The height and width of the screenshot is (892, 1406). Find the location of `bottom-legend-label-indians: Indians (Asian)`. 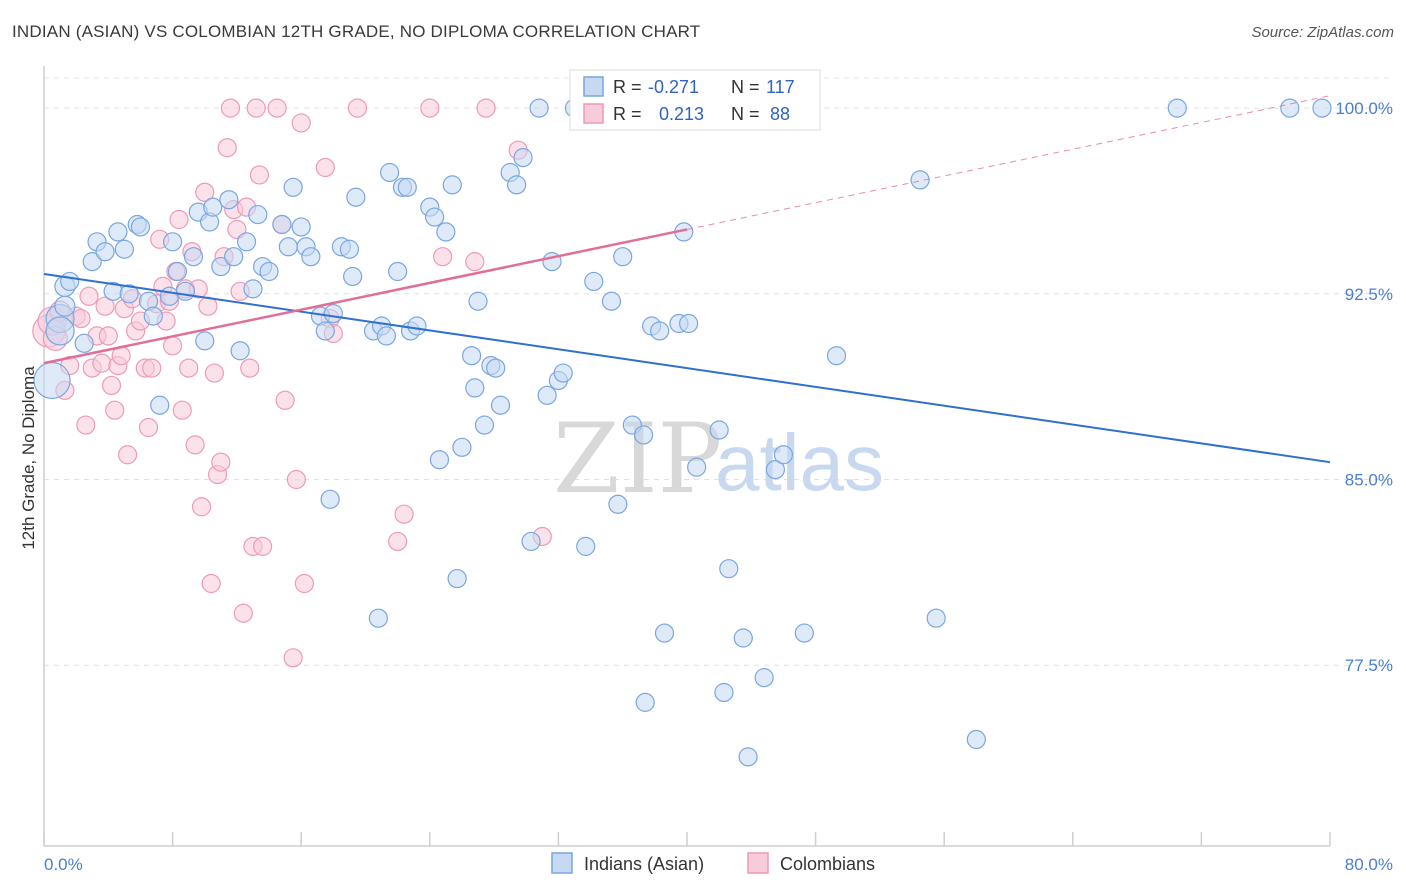

bottom-legend-label-indians: Indians (Asian) is located at coordinates (644, 864).